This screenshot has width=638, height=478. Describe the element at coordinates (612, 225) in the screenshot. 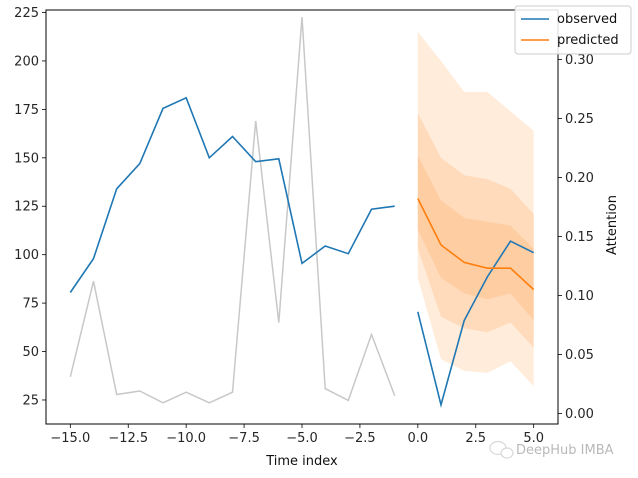

I see `y-axis-right-title: Attention` at that location.